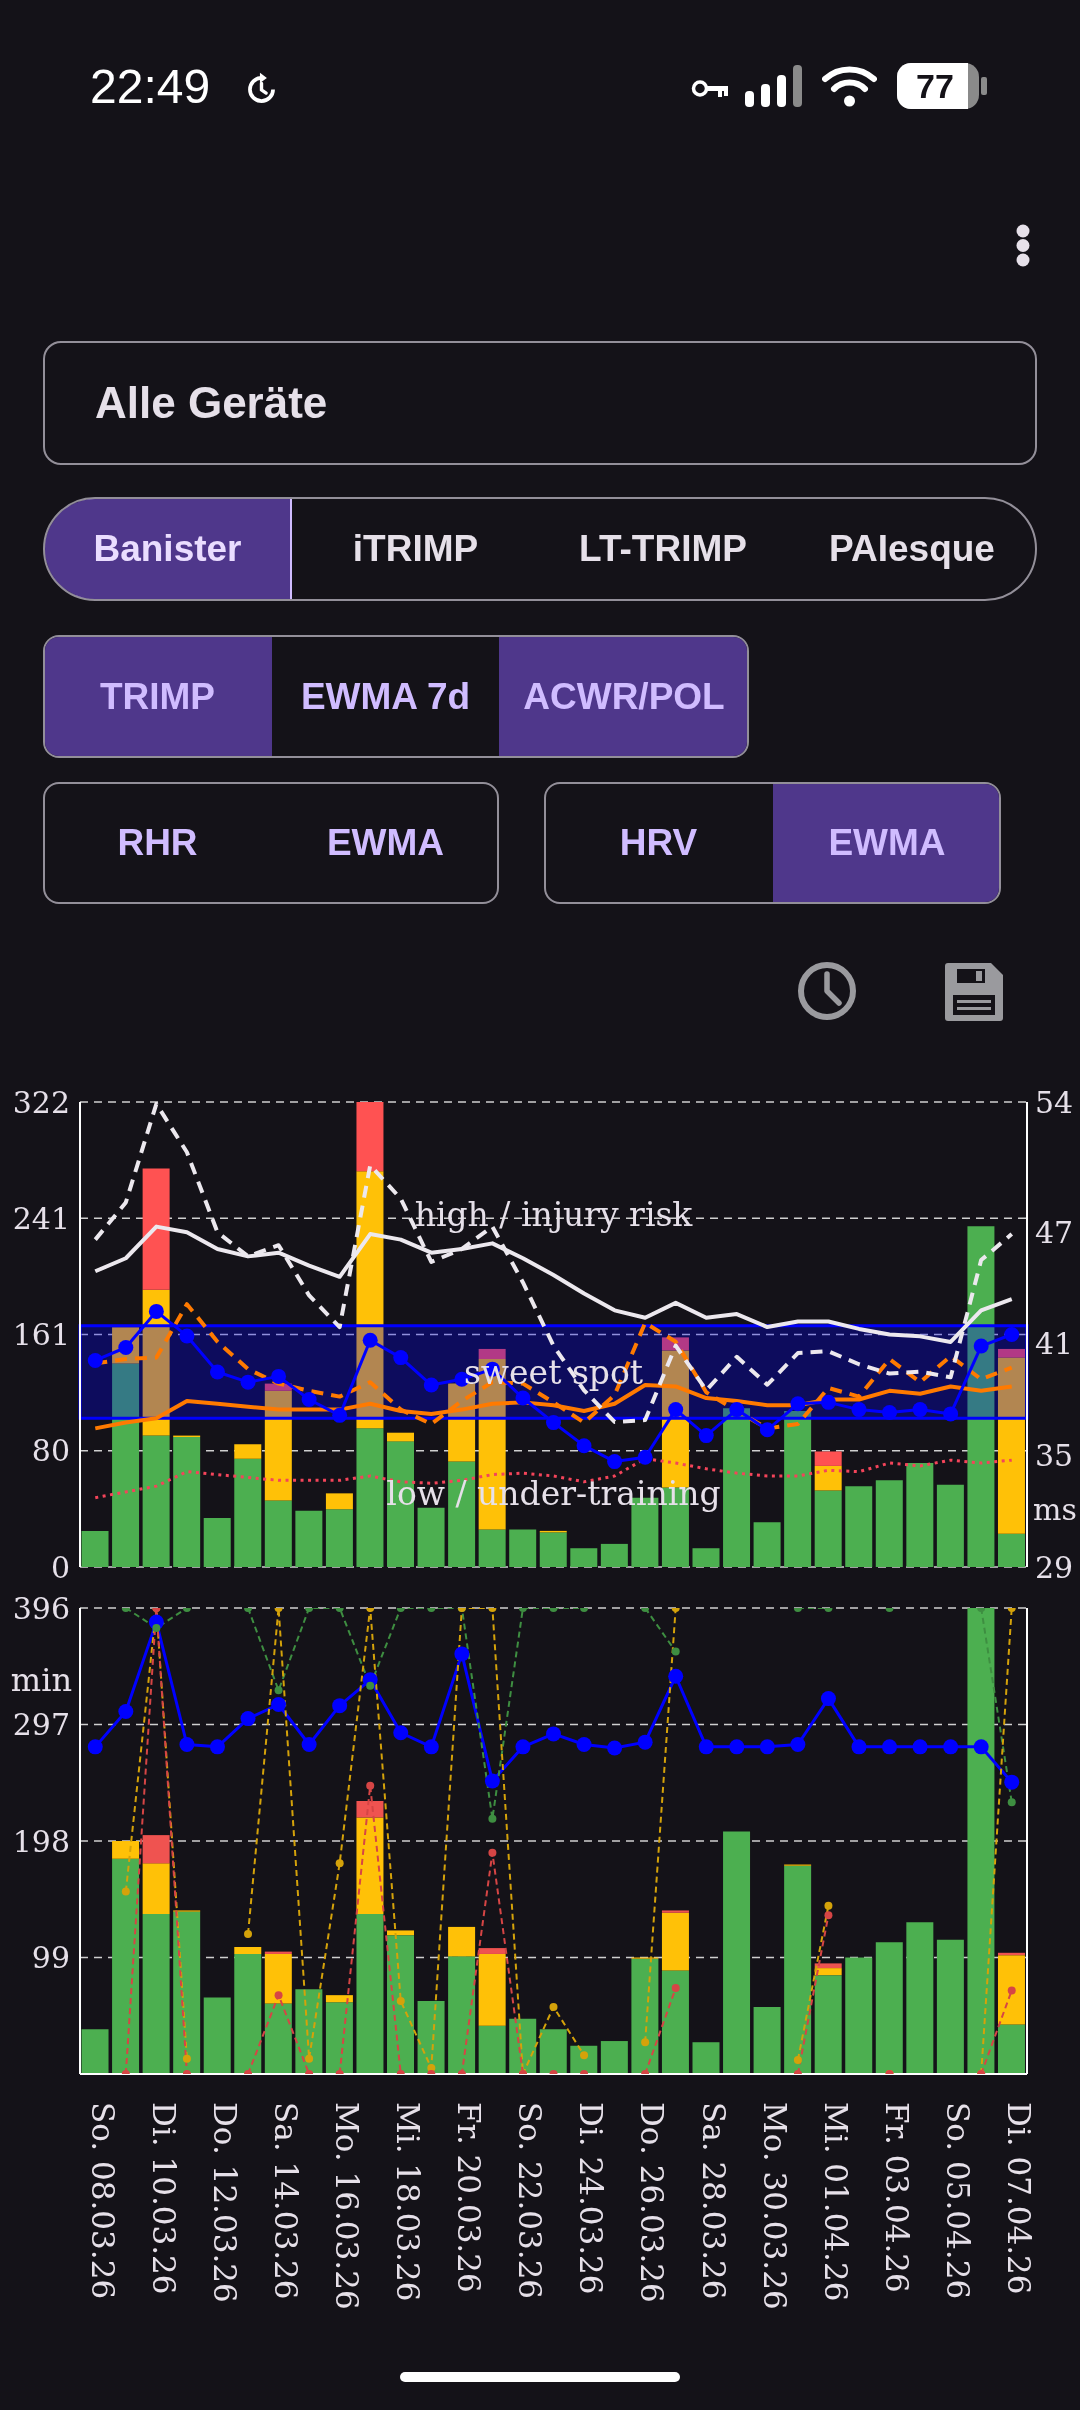 This screenshot has width=1080, height=2410. What do you see at coordinates (652, 2202) in the screenshot?
I see `x-tick-label: Do. 26.03.26` at bounding box center [652, 2202].